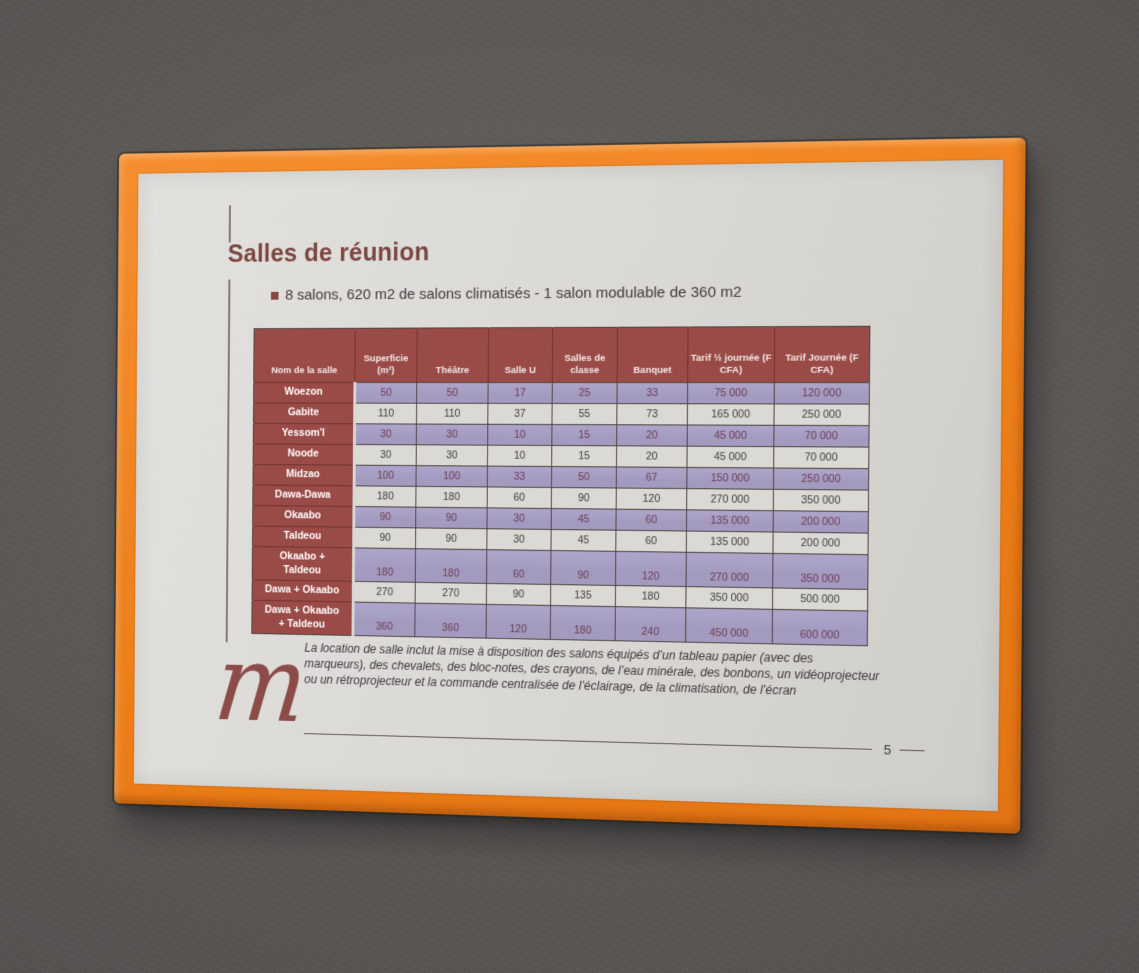 The width and height of the screenshot is (1139, 973). Describe the element at coordinates (303, 495) in the screenshot. I see `room-name-cell: Dawa-Dawa` at that location.